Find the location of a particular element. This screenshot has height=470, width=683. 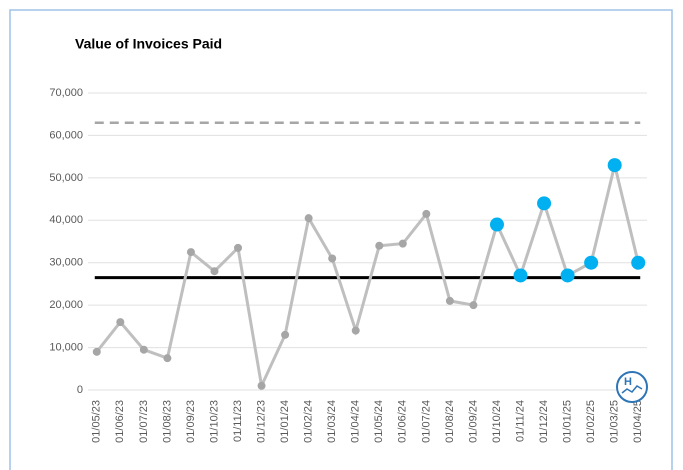

y-tick-label: 60,000 is located at coordinates (66, 135).